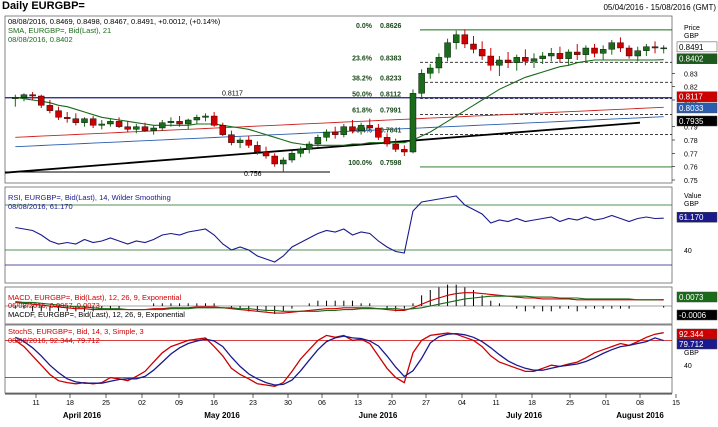  What do you see at coordinates (59, 30) in the screenshot?
I see `price-legend-sma: SMA, EURGBP=, Bid(Last), 21` at bounding box center [59, 30].